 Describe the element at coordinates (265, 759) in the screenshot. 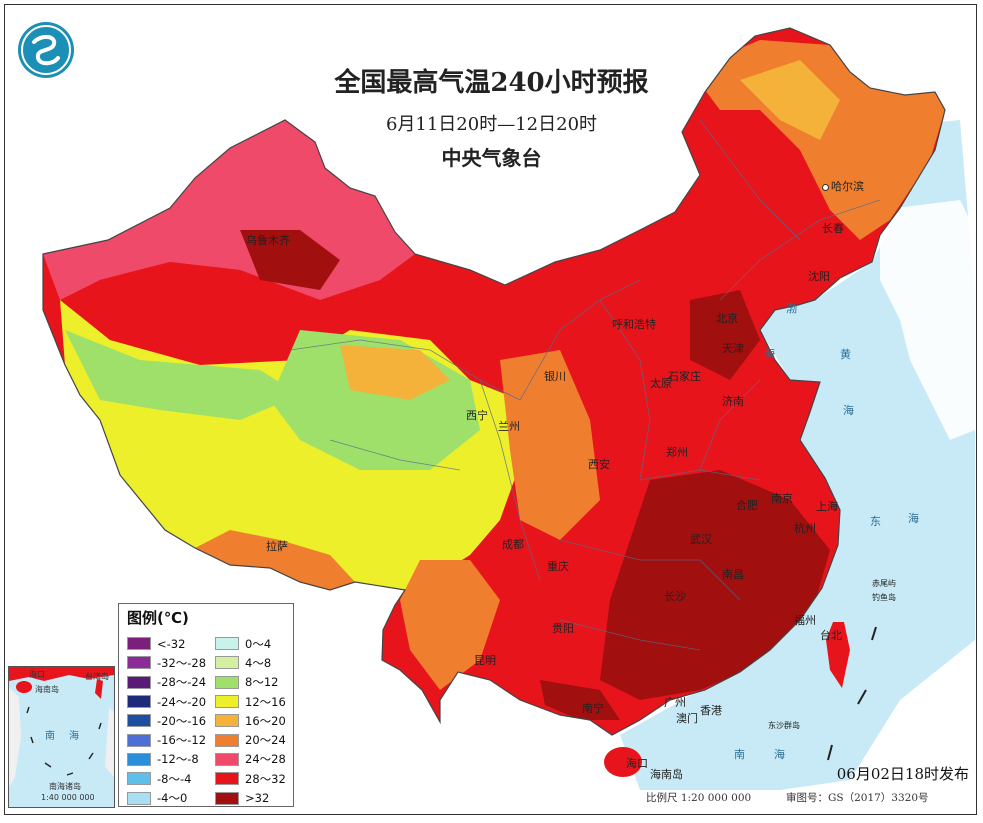

I see `legend-label: 24～28` at that location.